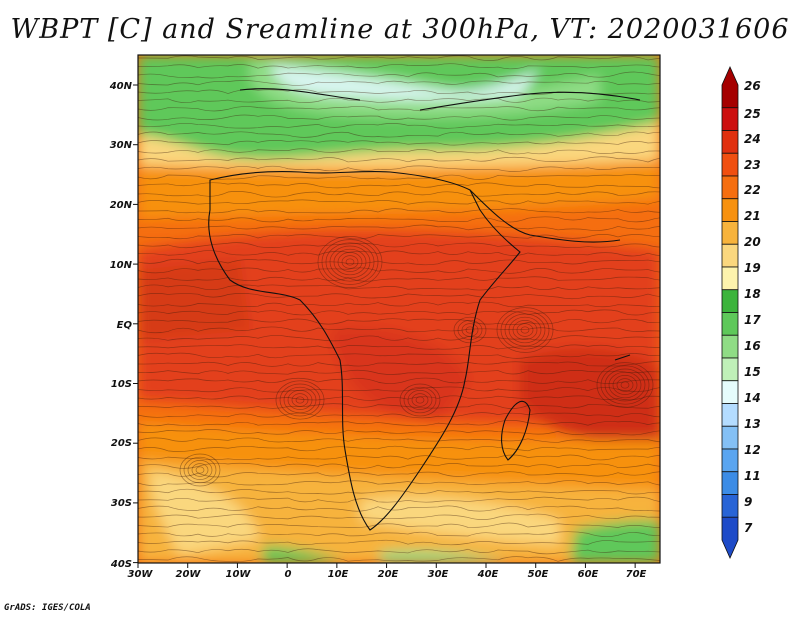  What do you see at coordinates (47, 608) in the screenshot?
I see `grads-credit: GrADS: IGES/COLA` at bounding box center [47, 608].